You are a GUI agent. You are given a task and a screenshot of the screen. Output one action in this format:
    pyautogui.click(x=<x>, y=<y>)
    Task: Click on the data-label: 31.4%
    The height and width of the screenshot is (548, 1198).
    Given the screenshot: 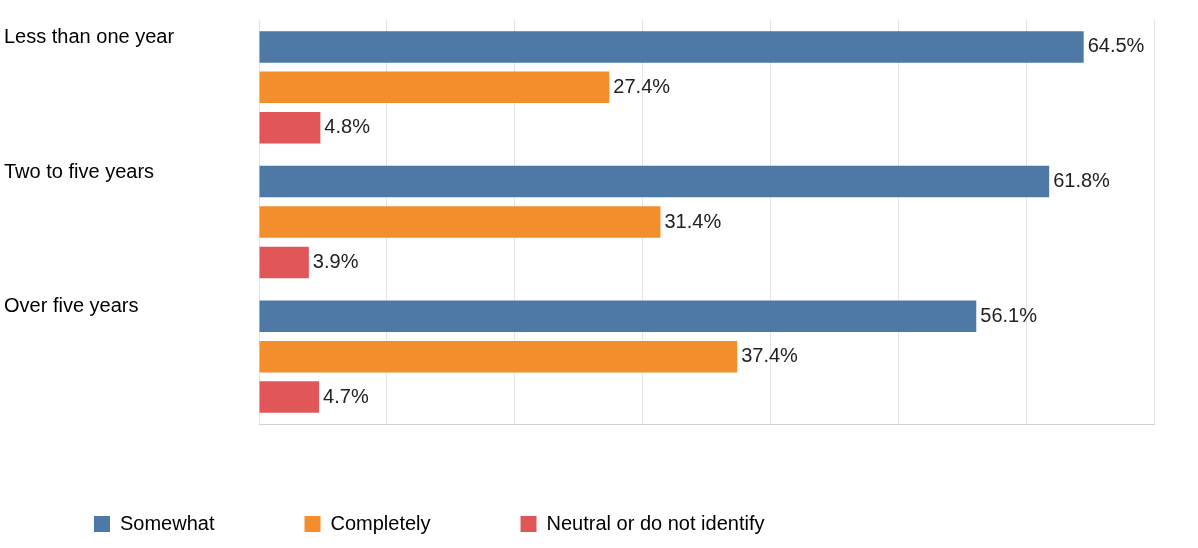 What is the action you would take?
    pyautogui.click(x=693, y=220)
    